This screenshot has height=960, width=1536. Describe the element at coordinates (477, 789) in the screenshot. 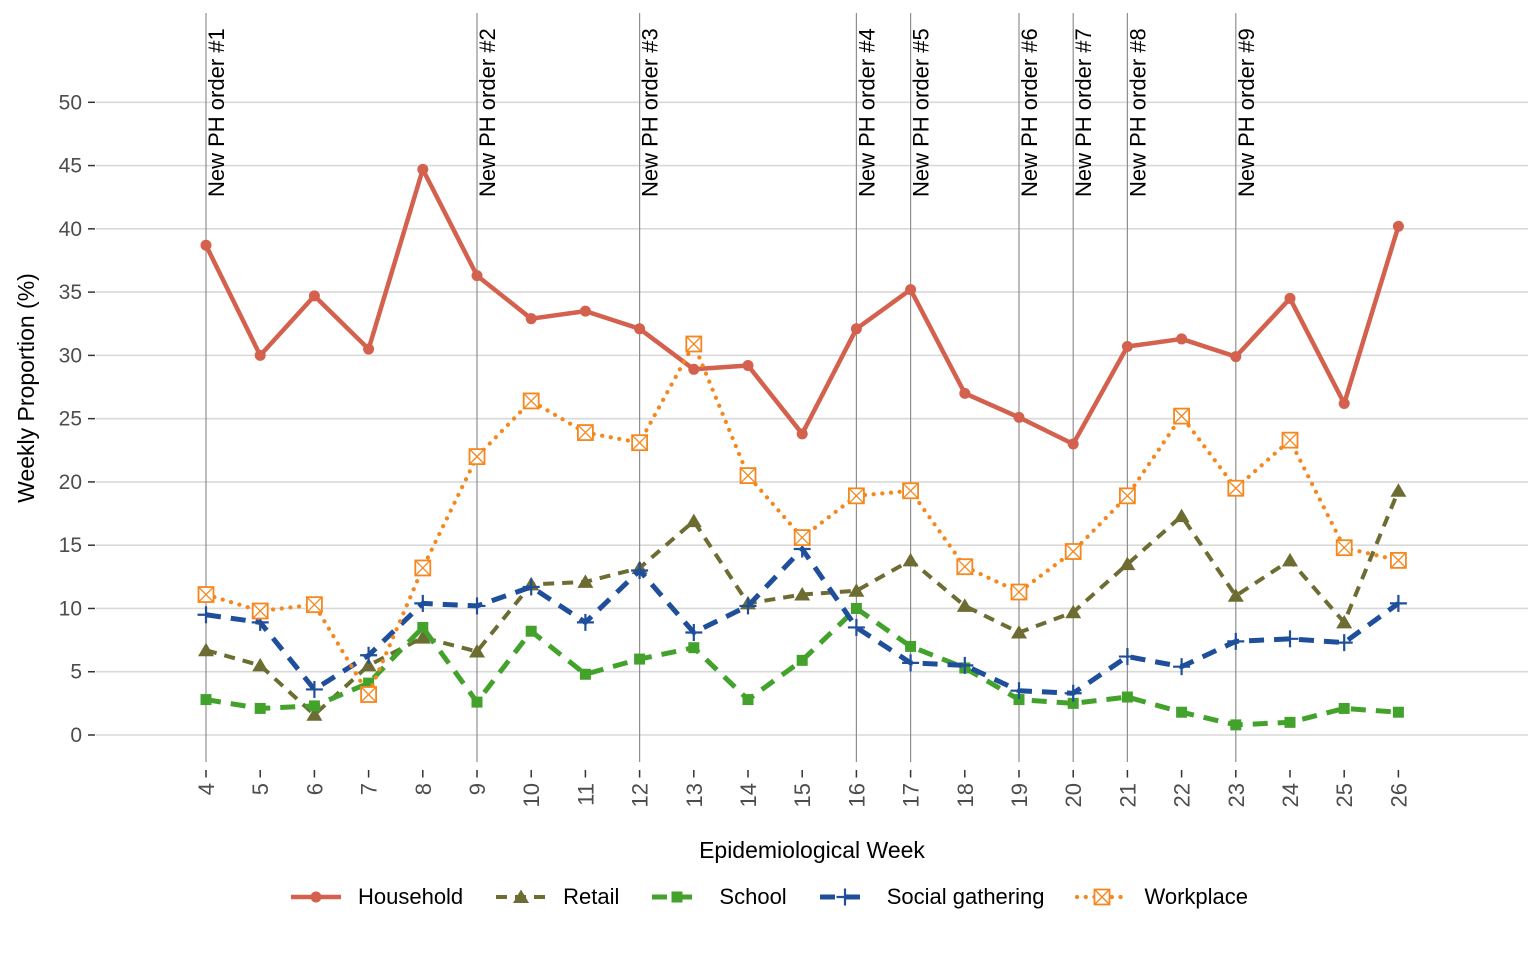

I see `x-tick-label: 9` at that location.